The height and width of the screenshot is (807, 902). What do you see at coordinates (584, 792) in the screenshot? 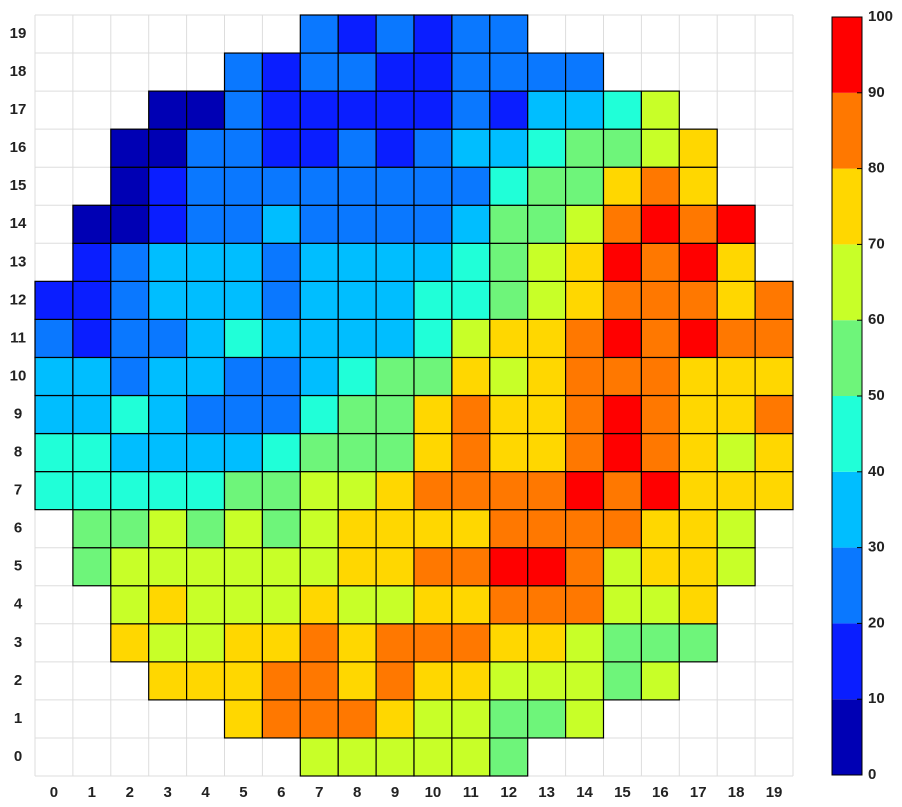
I see `x-tick-label: 14` at bounding box center [584, 792].